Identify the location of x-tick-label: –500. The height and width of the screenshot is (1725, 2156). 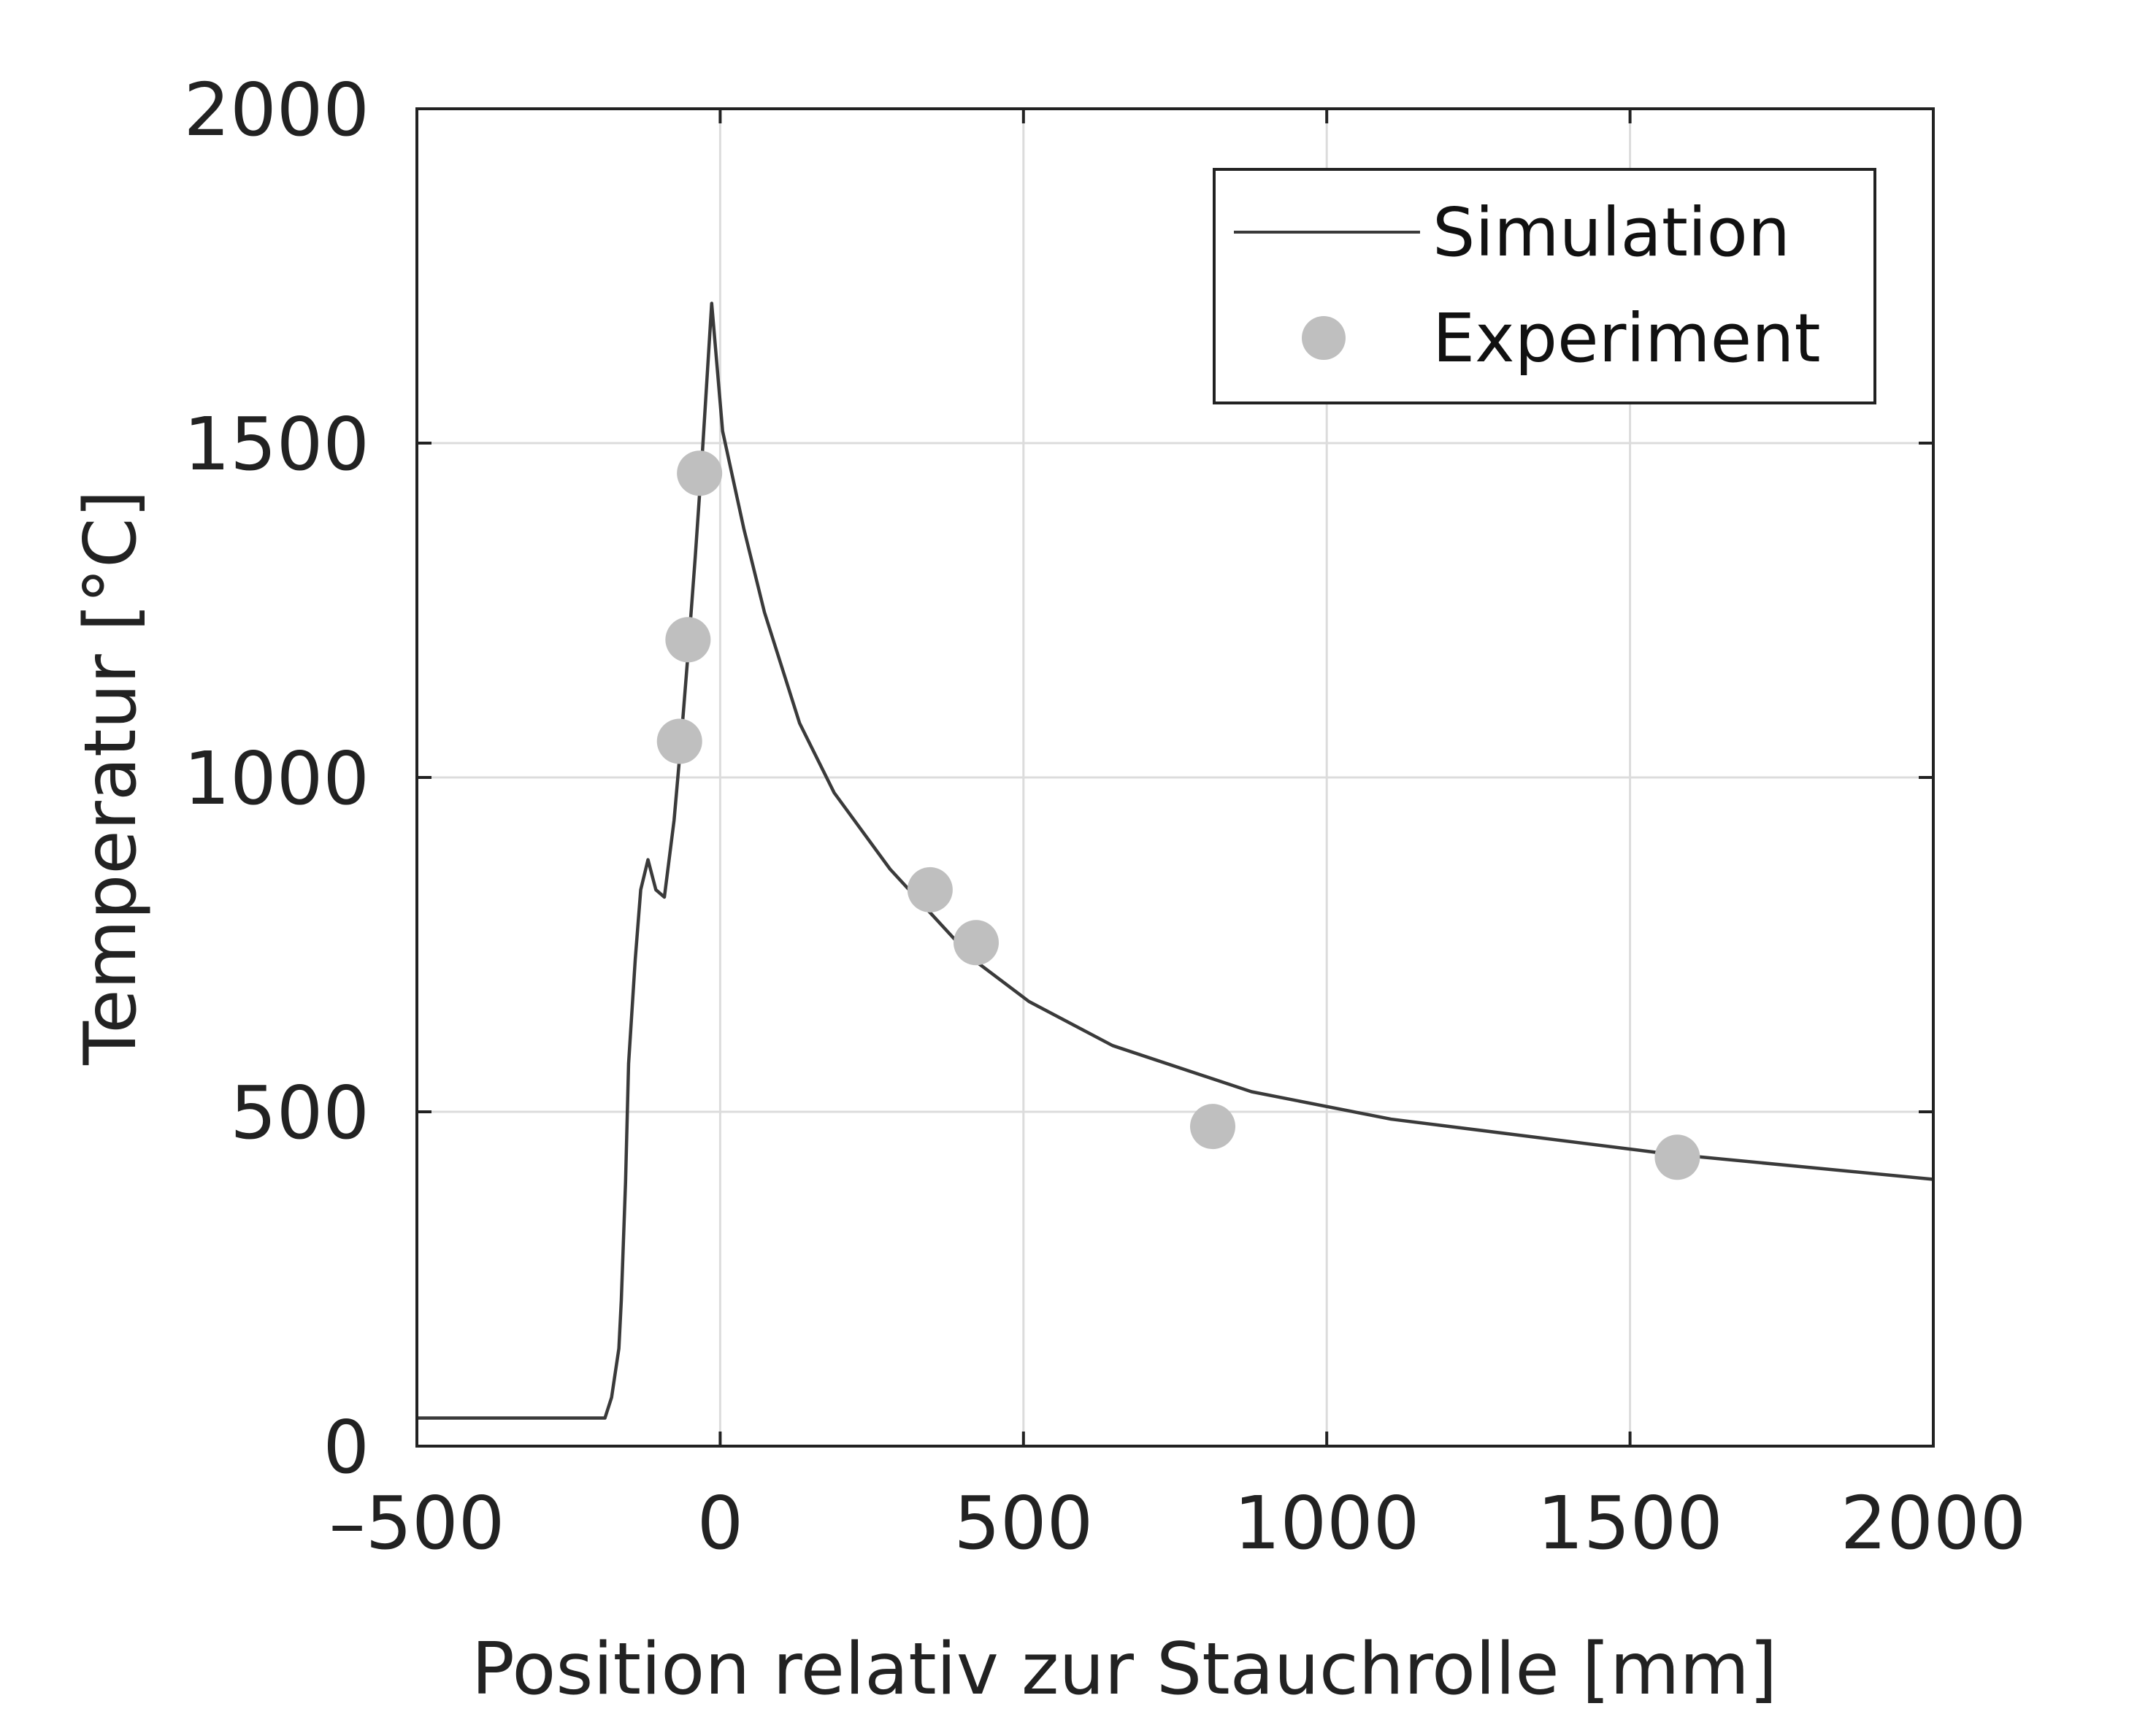
(417, 1523).